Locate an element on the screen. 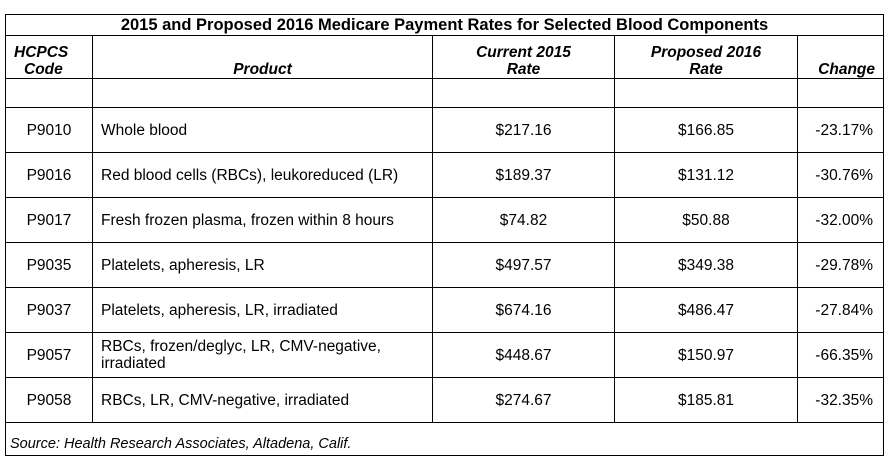  proposed-rate-cell: $150.97 is located at coordinates (706, 355).